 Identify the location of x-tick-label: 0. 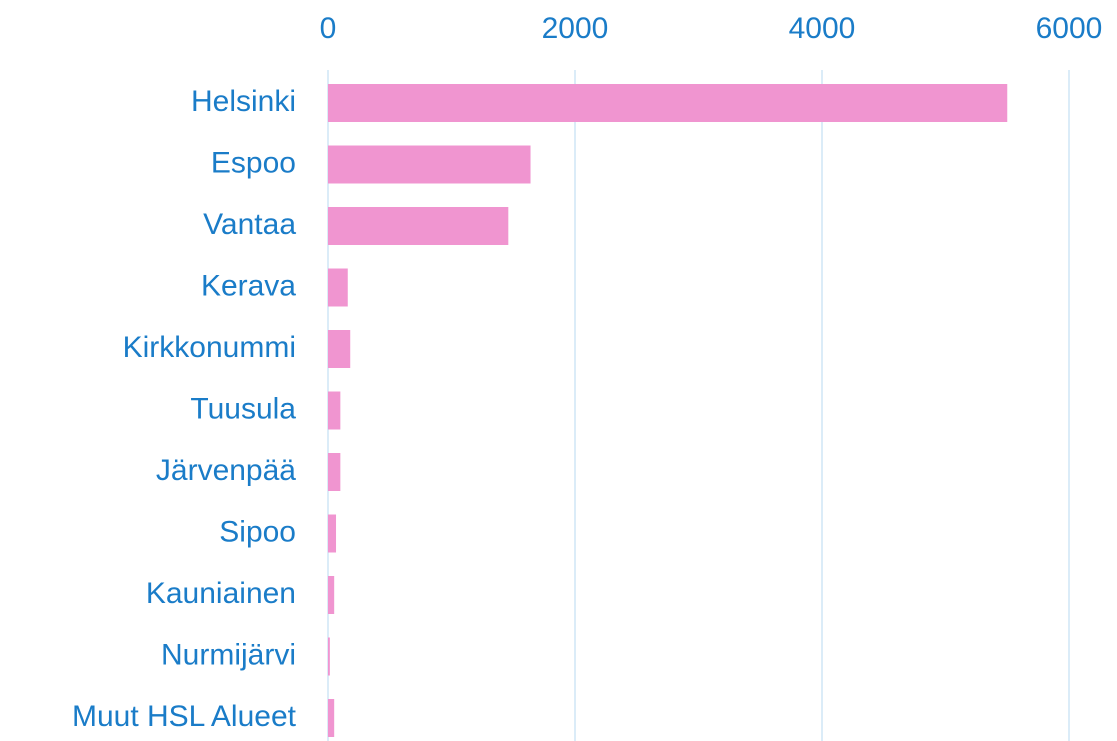
(328, 28).